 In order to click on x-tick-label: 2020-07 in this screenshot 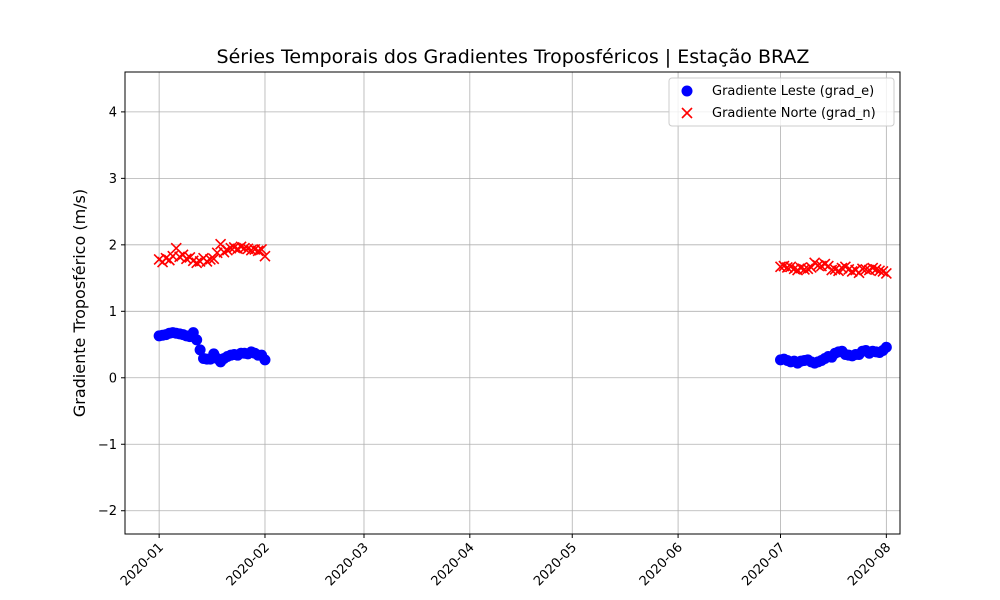, I will do `click(763, 564)`.